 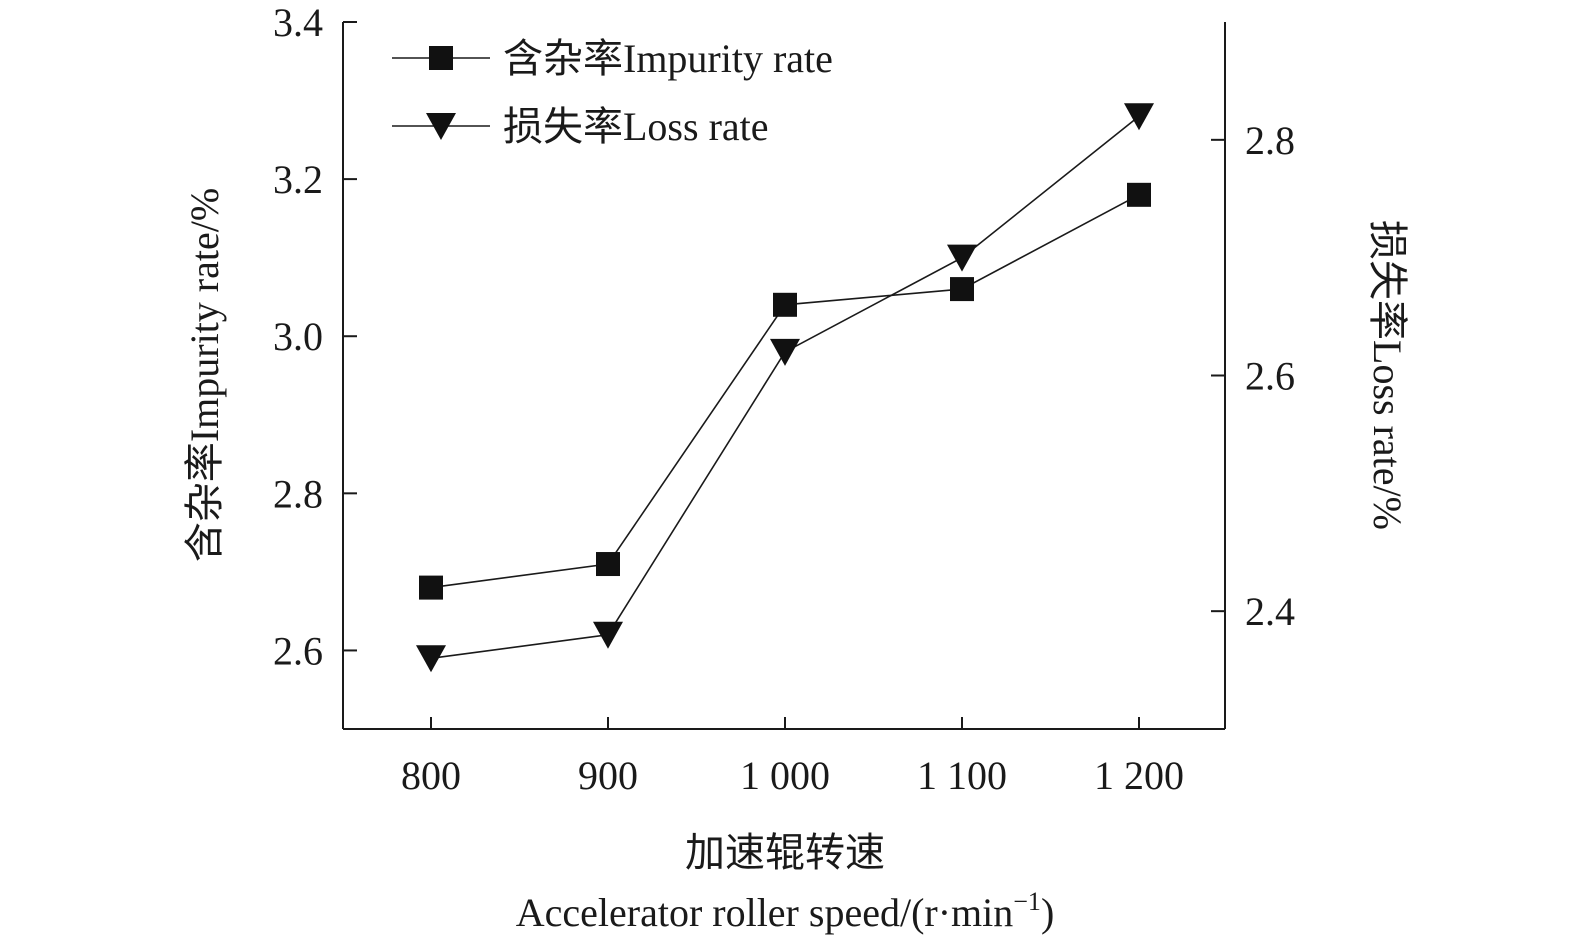 What do you see at coordinates (1270, 611) in the screenshot?
I see `y-right-tick-label: 2.4` at bounding box center [1270, 611].